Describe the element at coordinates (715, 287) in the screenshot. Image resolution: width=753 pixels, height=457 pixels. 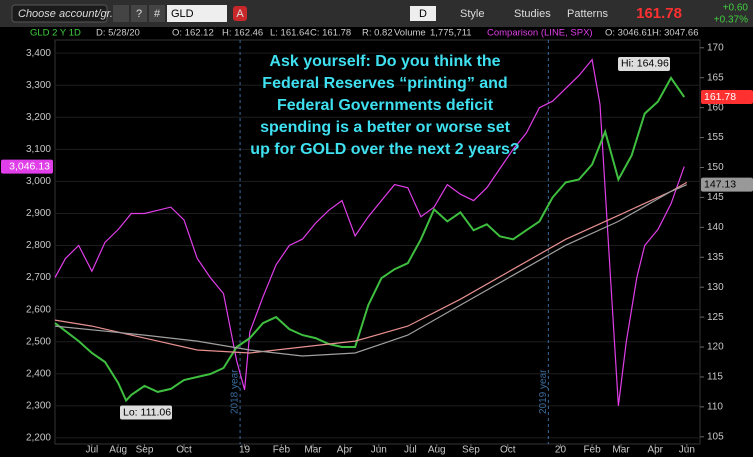
I see `y2-tick-label: 130` at that location.